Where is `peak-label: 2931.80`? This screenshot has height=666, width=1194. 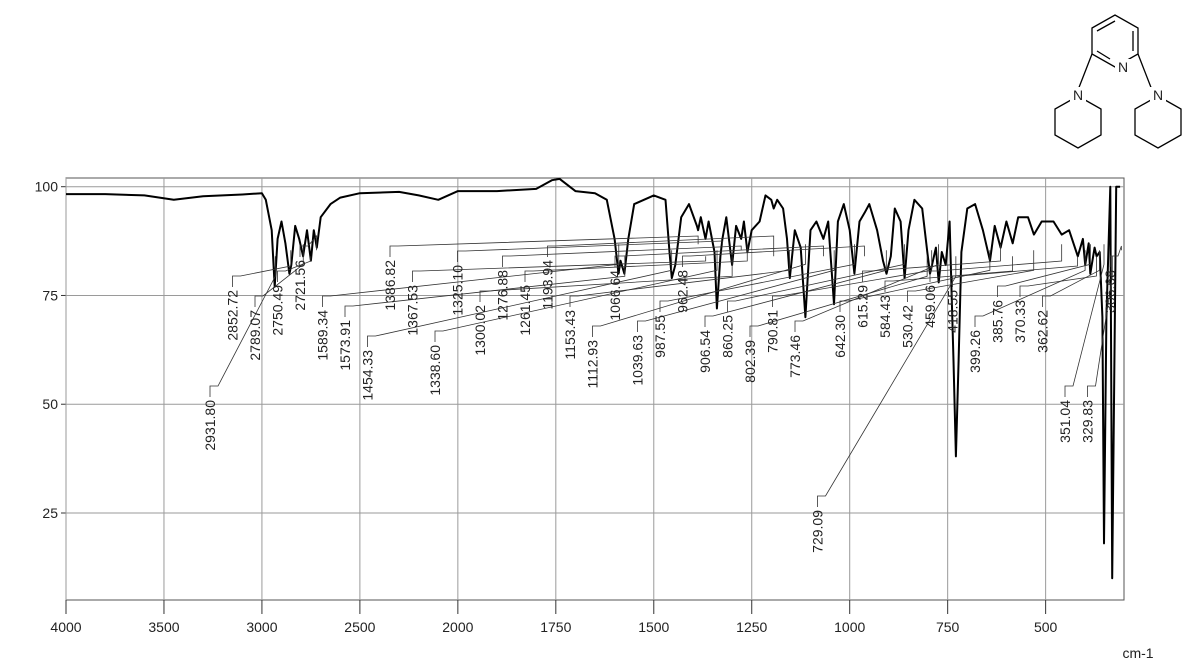
peak-label: 2931.80 is located at coordinates (210, 425).